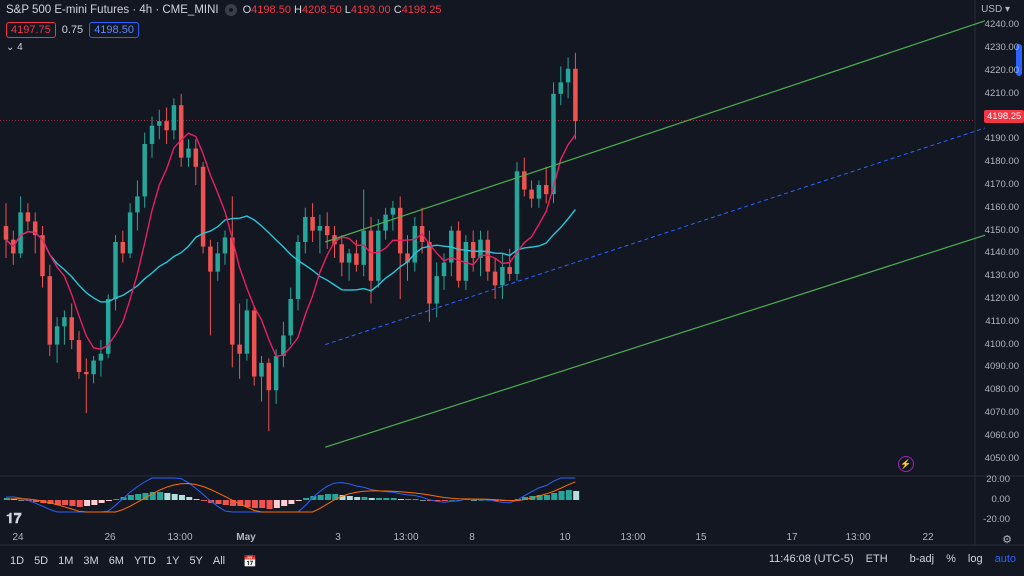 The width and height of the screenshot is (1024, 576). I want to click on price-tick-label: 4150.00, so click(1001, 230).